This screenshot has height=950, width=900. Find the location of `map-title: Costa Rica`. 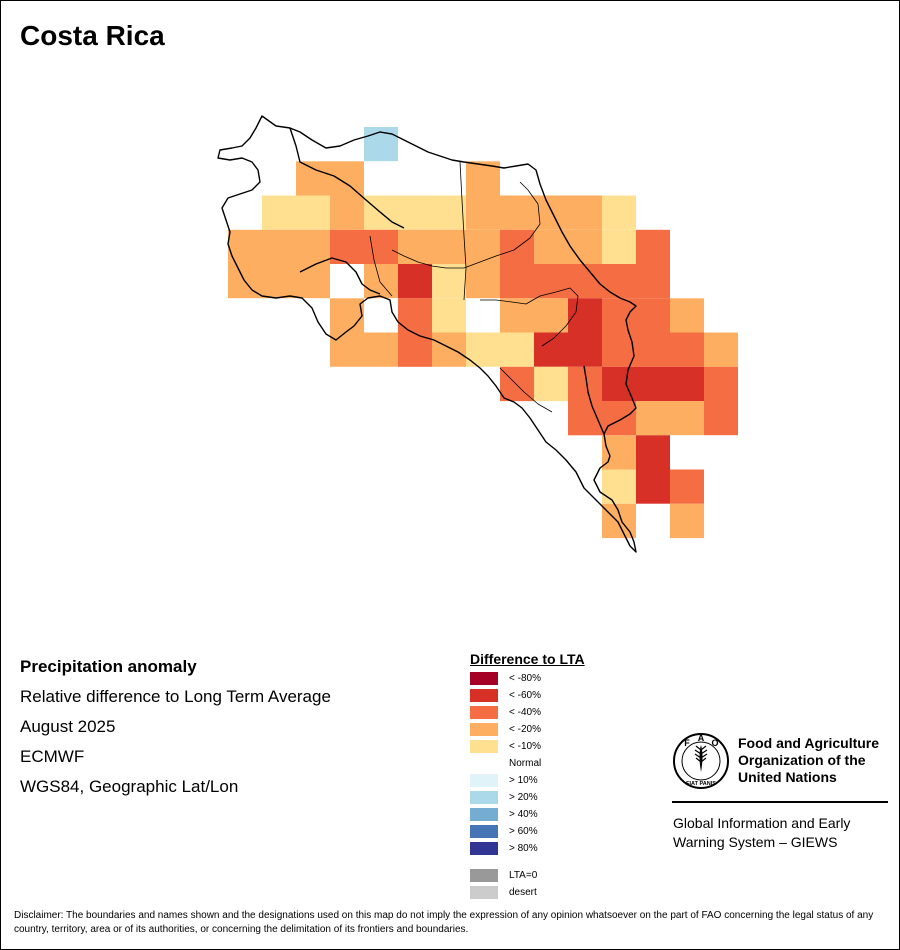

map-title: Costa Rica is located at coordinates (92, 35).